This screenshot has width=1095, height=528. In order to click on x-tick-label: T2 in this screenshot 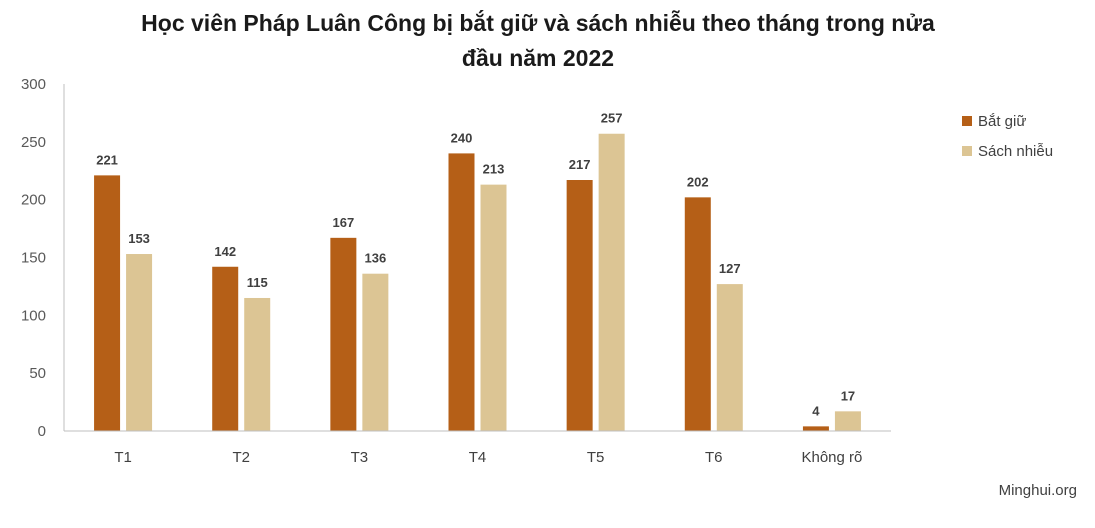, I will do `click(241, 457)`.